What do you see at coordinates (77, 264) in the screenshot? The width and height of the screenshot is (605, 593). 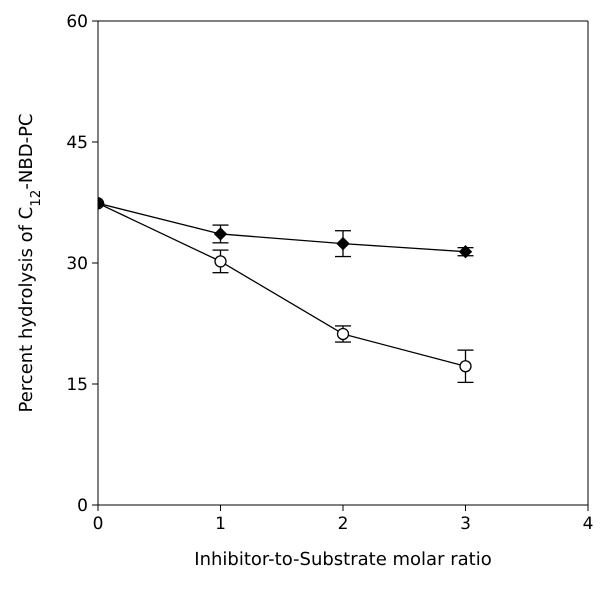 I see `y-tick-label: 30` at bounding box center [77, 264].